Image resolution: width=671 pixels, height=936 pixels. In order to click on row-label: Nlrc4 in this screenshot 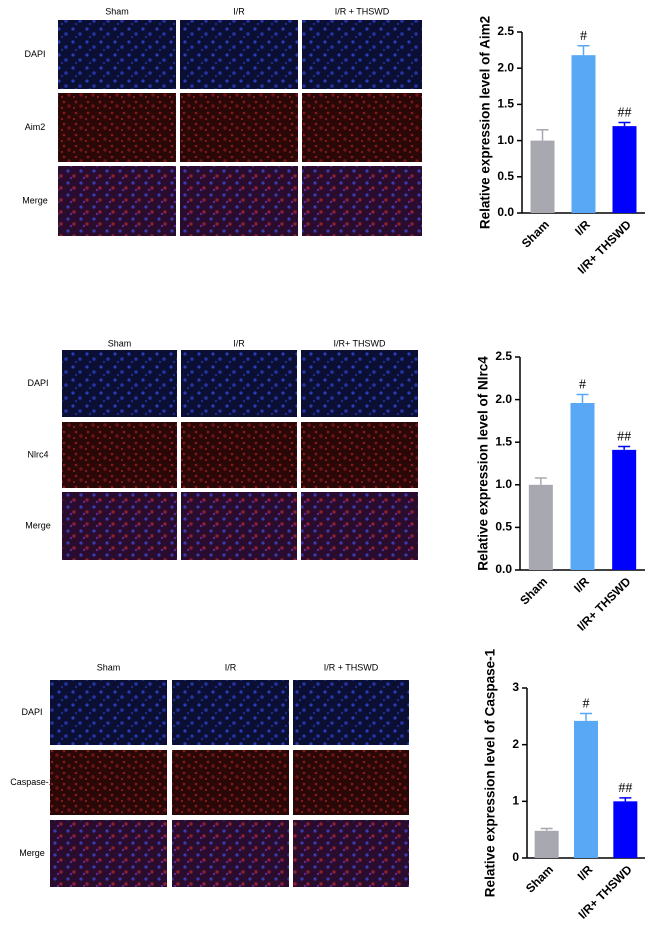, I will do `click(37, 454)`.